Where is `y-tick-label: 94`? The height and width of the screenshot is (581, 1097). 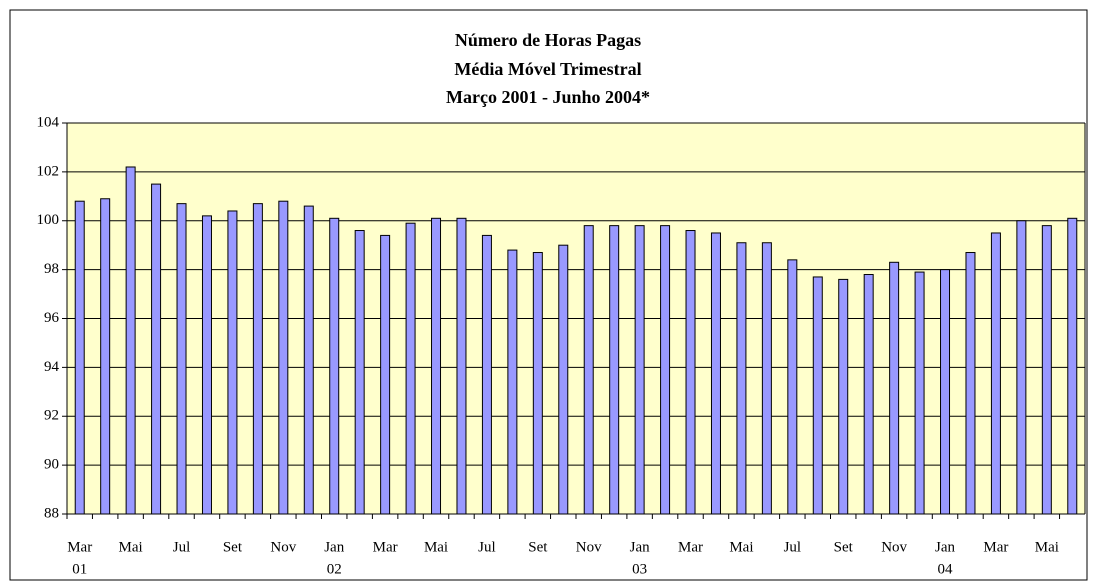 y-tick-label: 94 is located at coordinates (52, 367).